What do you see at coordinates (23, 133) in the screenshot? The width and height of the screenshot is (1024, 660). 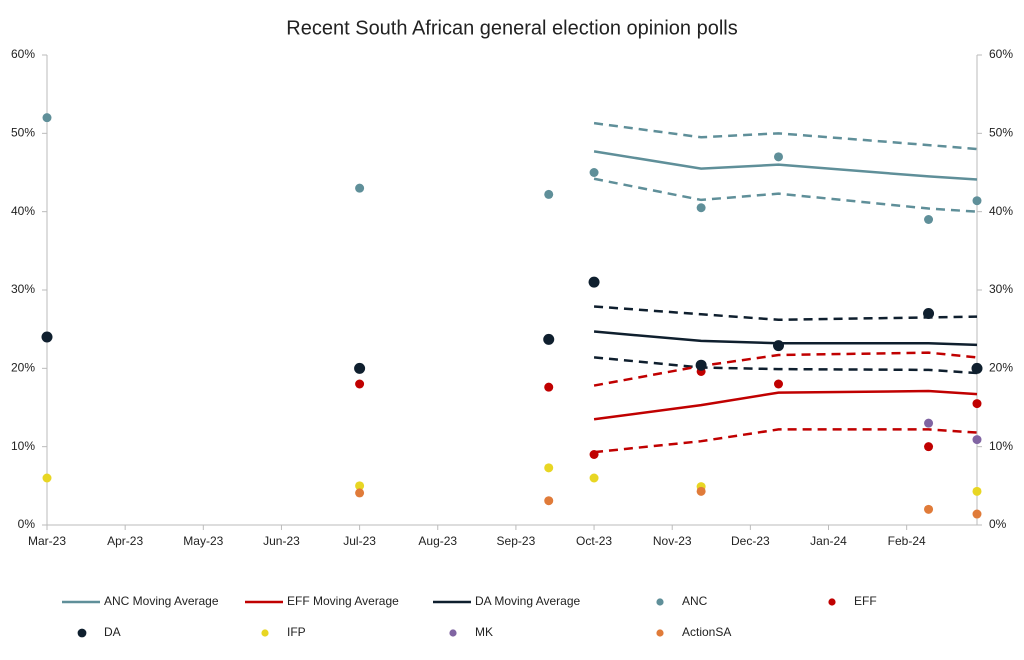 I see `y-tick-label: 50%` at bounding box center [23, 133].